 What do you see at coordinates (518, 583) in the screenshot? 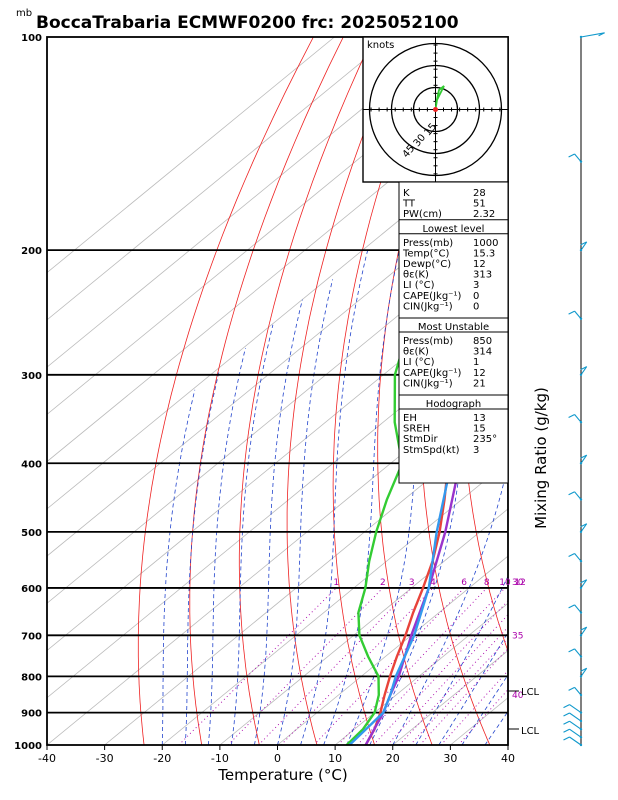
I see `theta-e-label: 30` at bounding box center [518, 583].